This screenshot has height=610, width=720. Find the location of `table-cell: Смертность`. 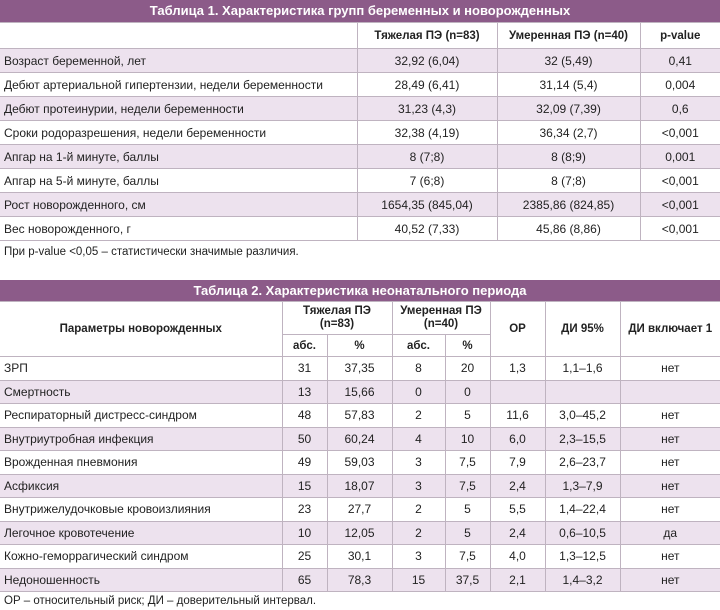

table-cell: Смертность is located at coordinates (141, 391).